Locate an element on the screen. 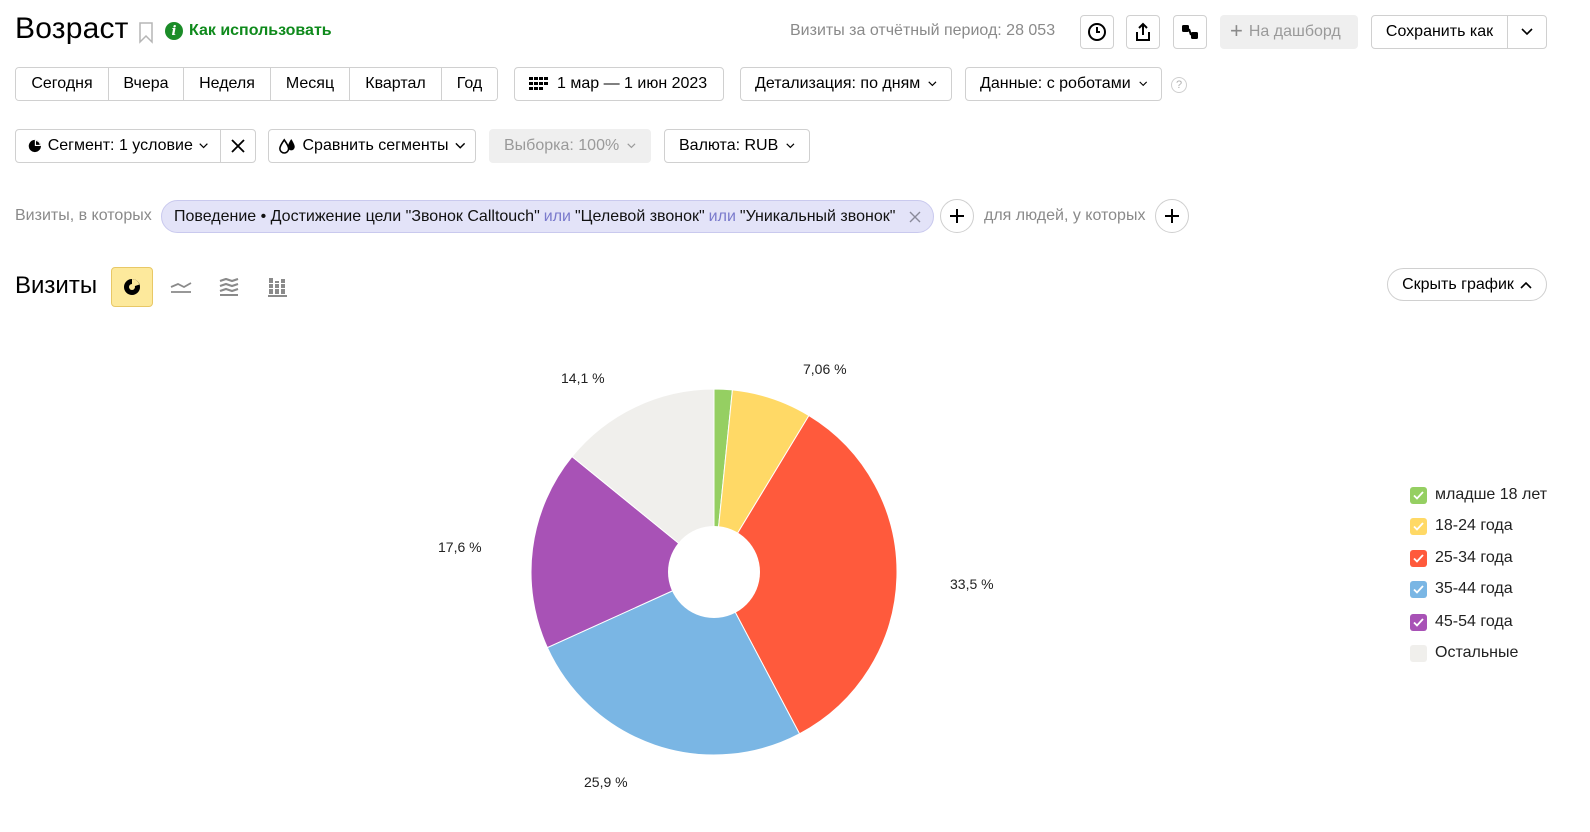  pie-view-button is located at coordinates (132, 287).